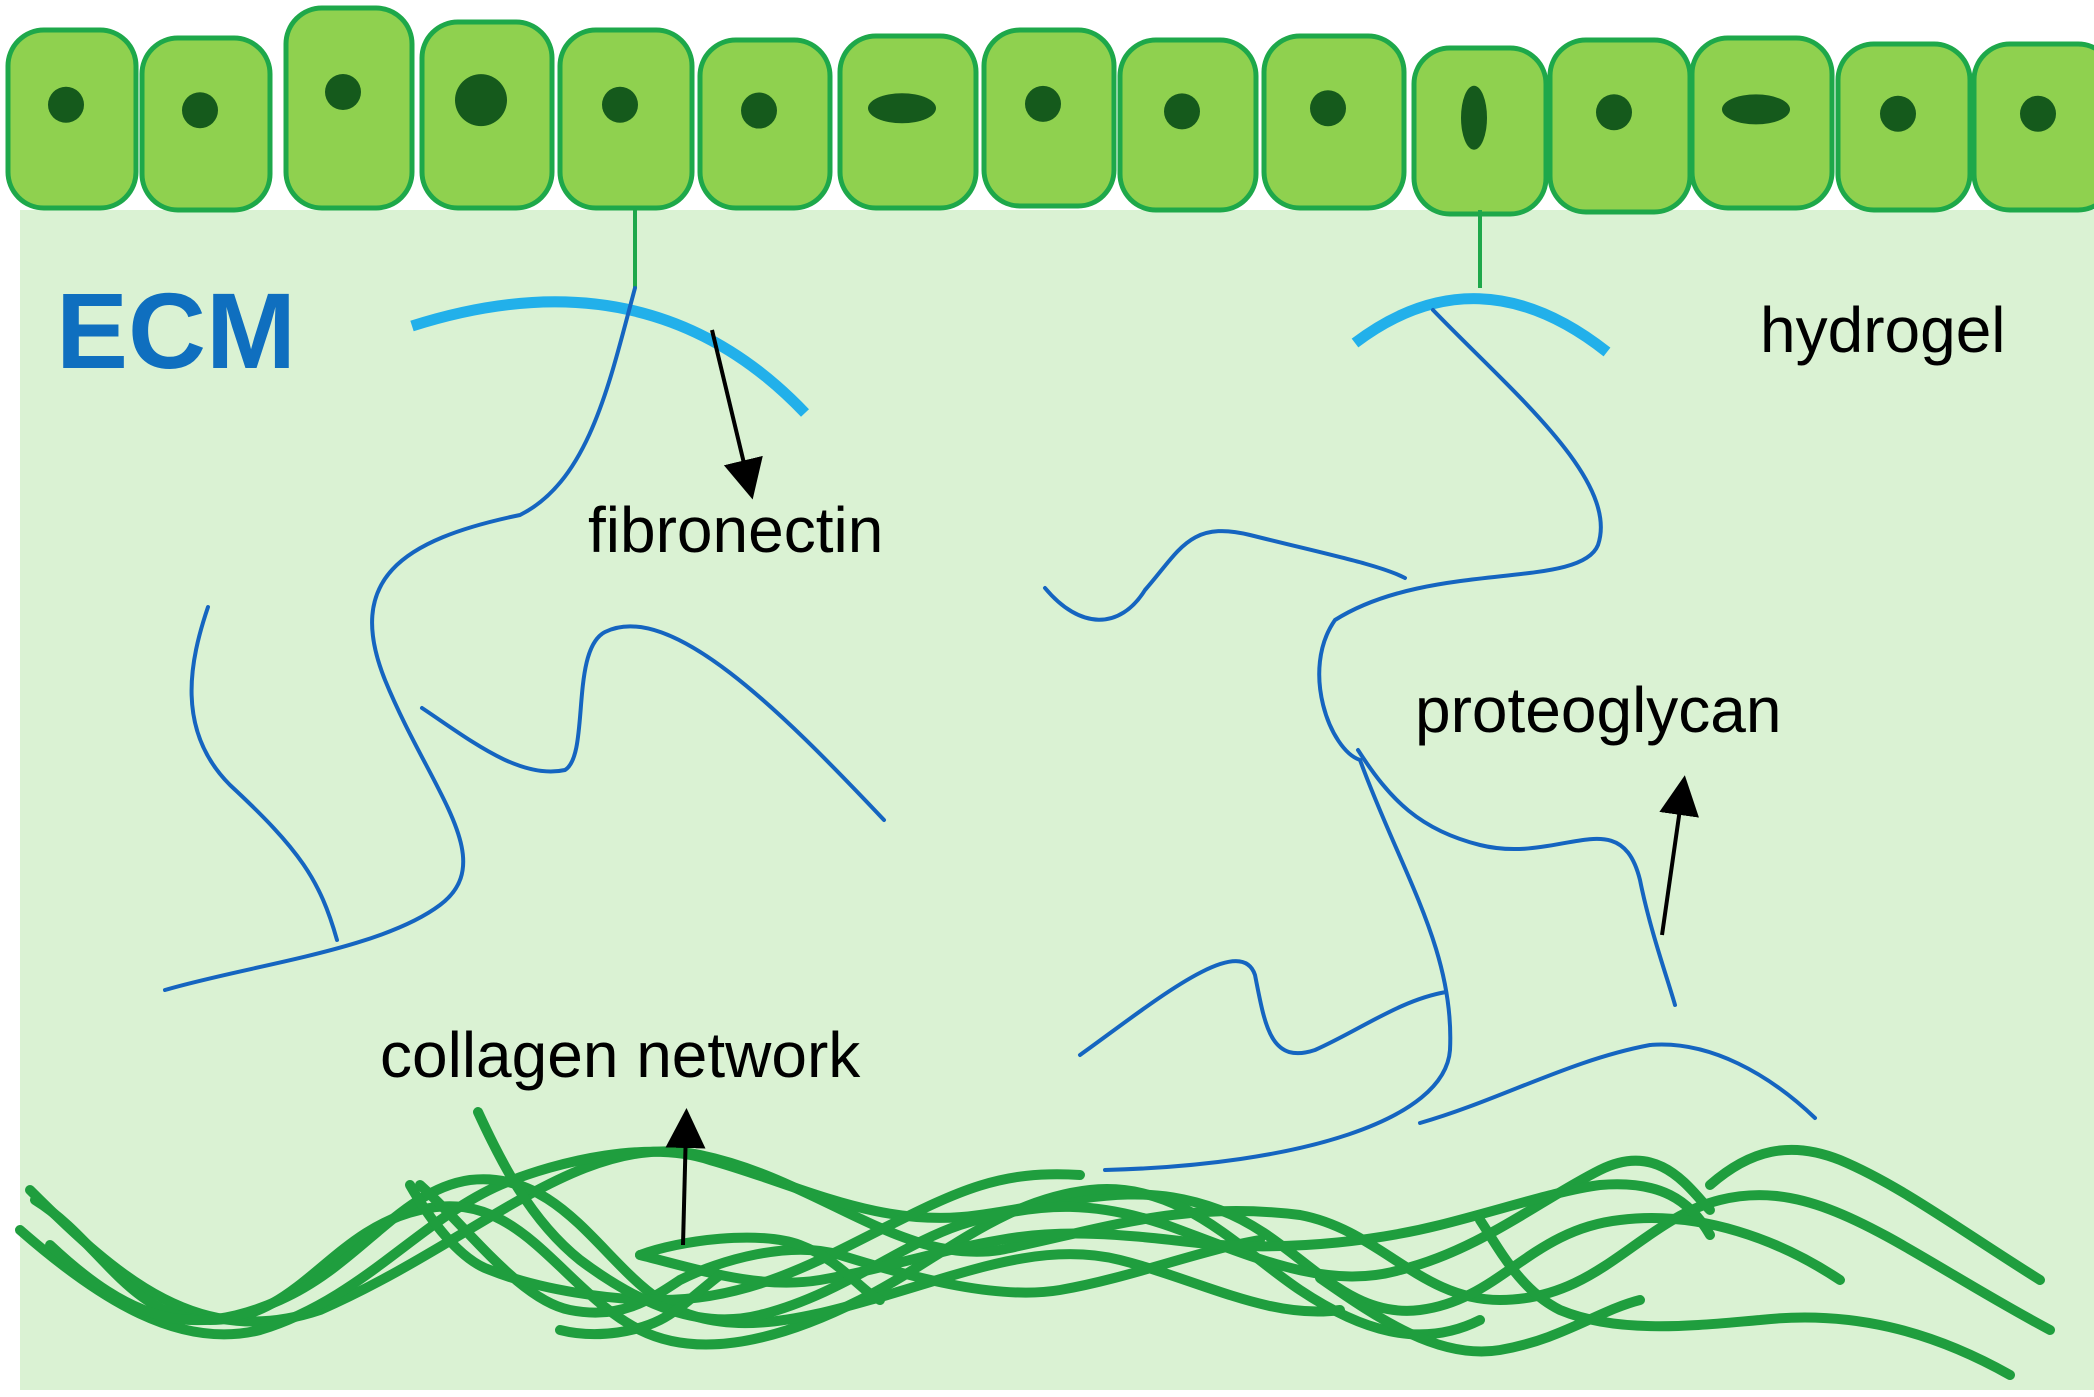 This screenshot has height=1397, width=2094. What do you see at coordinates (685, 1177) in the screenshot?
I see `collagen-network-arrow` at bounding box center [685, 1177].